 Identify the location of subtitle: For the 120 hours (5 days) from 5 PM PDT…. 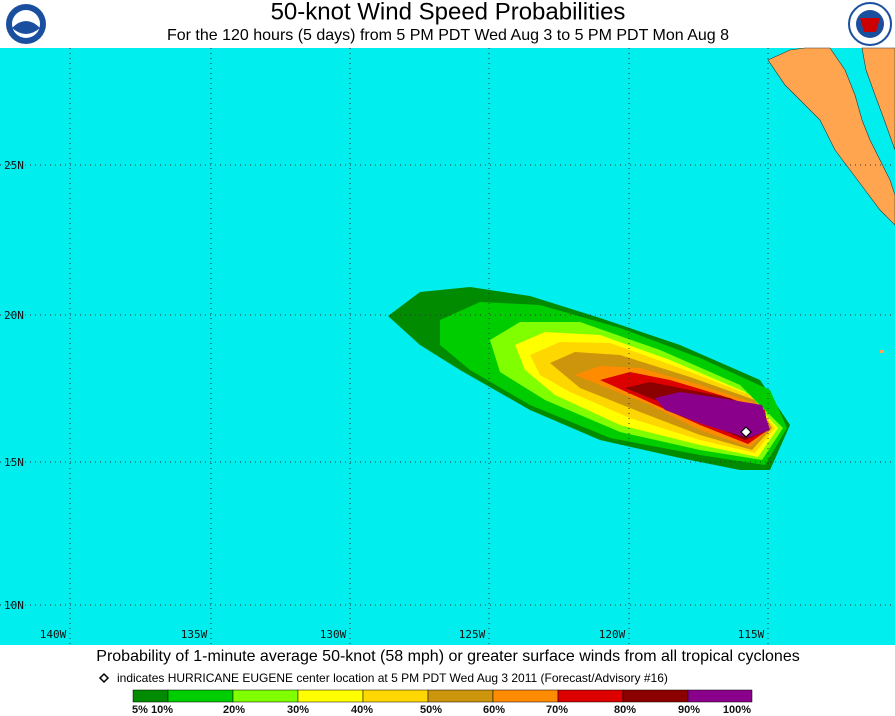
(448, 35).